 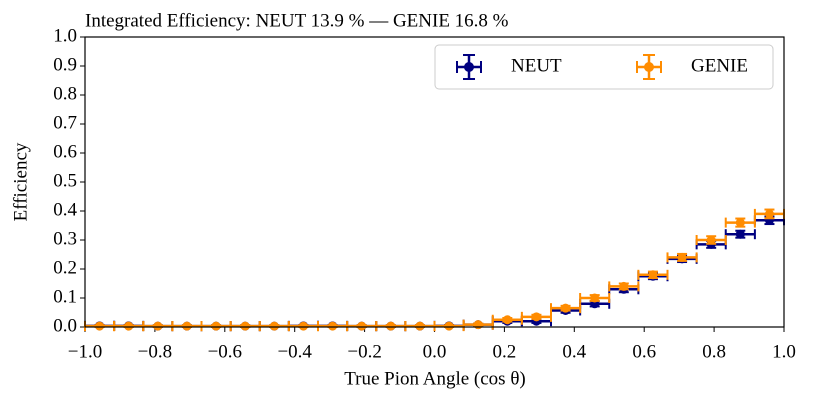 What do you see at coordinates (65, 267) in the screenshot?
I see `y-tick-label: 0.2` at bounding box center [65, 267].